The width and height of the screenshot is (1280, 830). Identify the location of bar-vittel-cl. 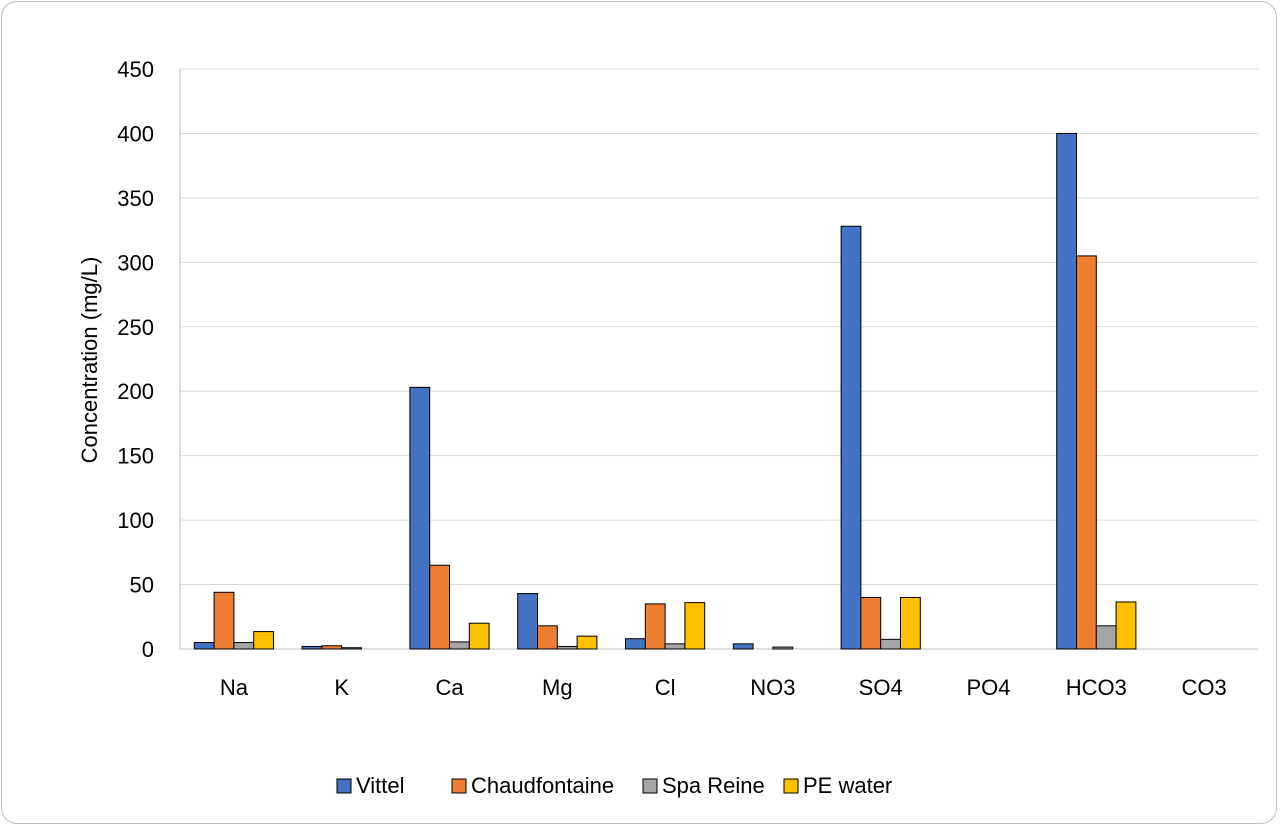
(635, 644).